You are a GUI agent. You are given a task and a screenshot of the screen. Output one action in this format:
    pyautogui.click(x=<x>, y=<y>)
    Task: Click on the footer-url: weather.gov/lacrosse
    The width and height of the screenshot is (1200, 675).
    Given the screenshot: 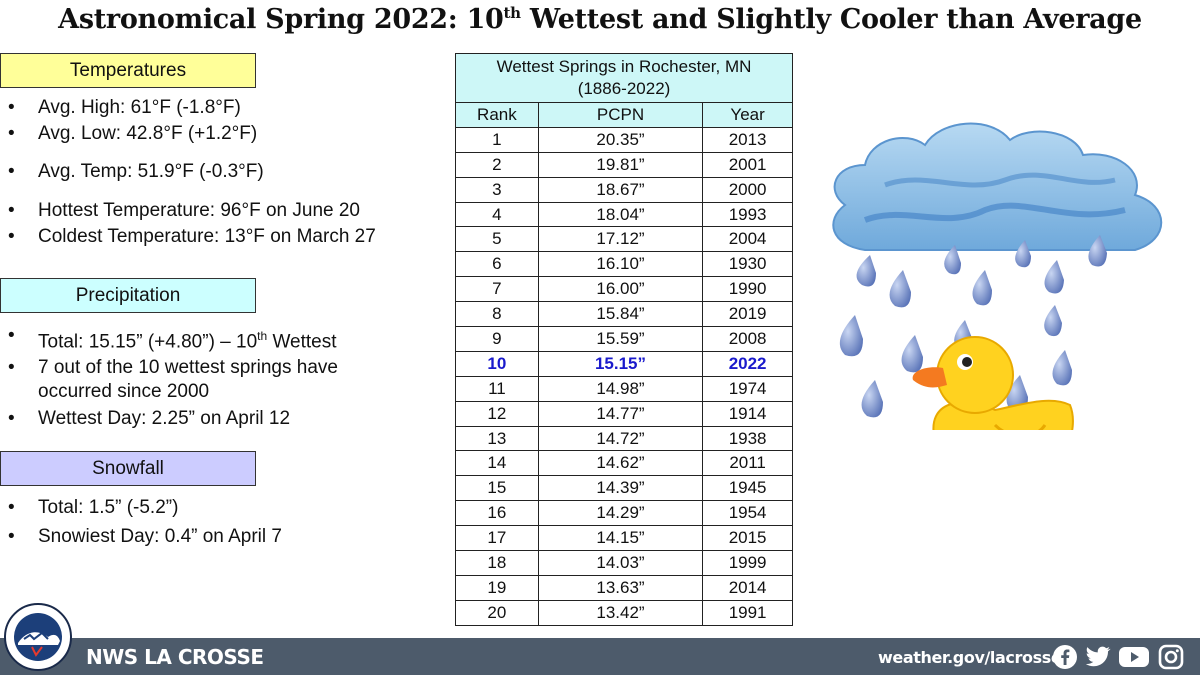 What is the action you would take?
    pyautogui.click(x=970, y=657)
    